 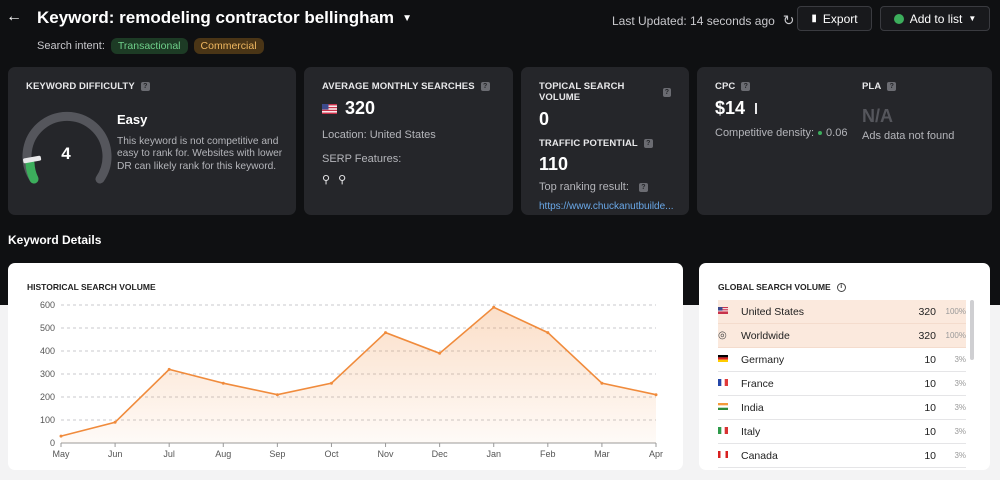 I want to click on global-row: ◎ Worldwide 320 100%, so click(x=842, y=336).